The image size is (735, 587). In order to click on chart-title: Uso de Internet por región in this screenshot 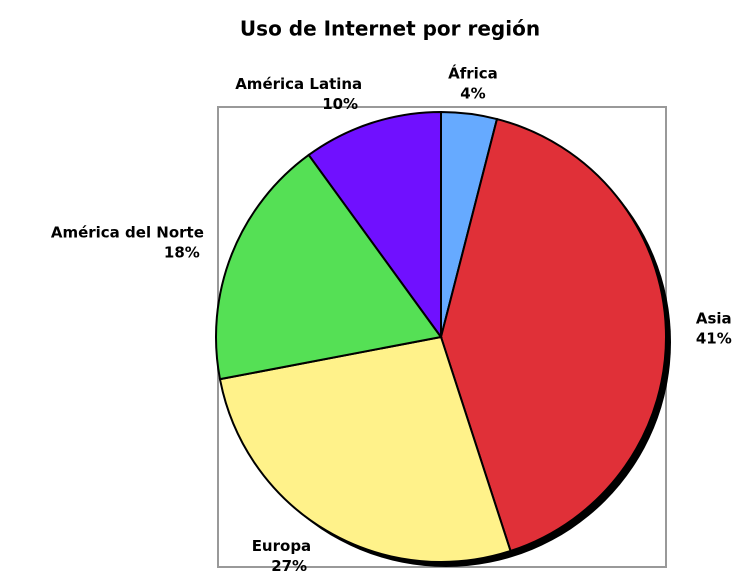, I will do `click(390, 29)`.